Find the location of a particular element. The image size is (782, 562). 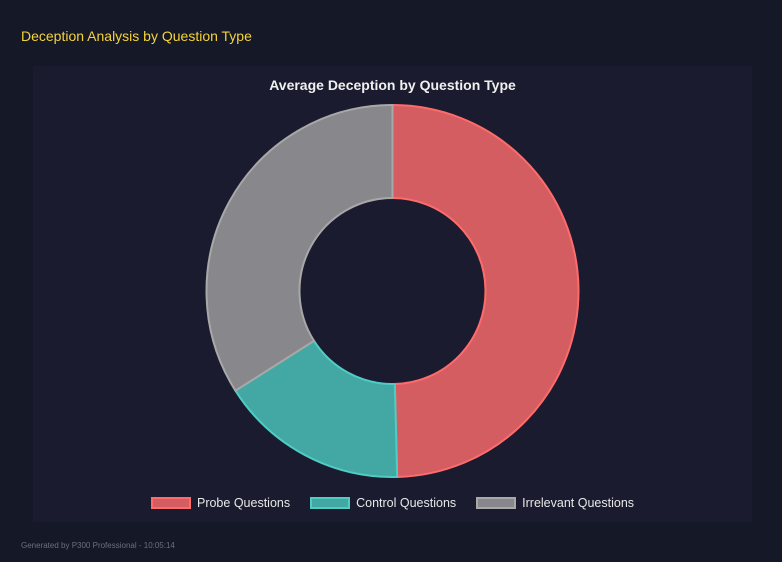

legend-item-irrelevant: Irrelevant Questions is located at coordinates (555, 503).